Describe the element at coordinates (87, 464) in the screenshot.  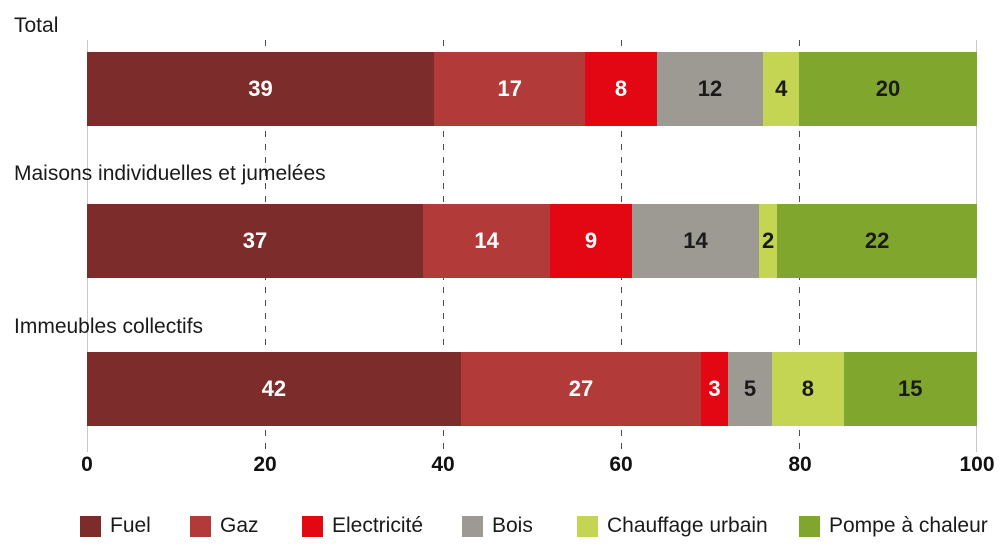
I see `x-axis-tick-label-0: 0` at that location.